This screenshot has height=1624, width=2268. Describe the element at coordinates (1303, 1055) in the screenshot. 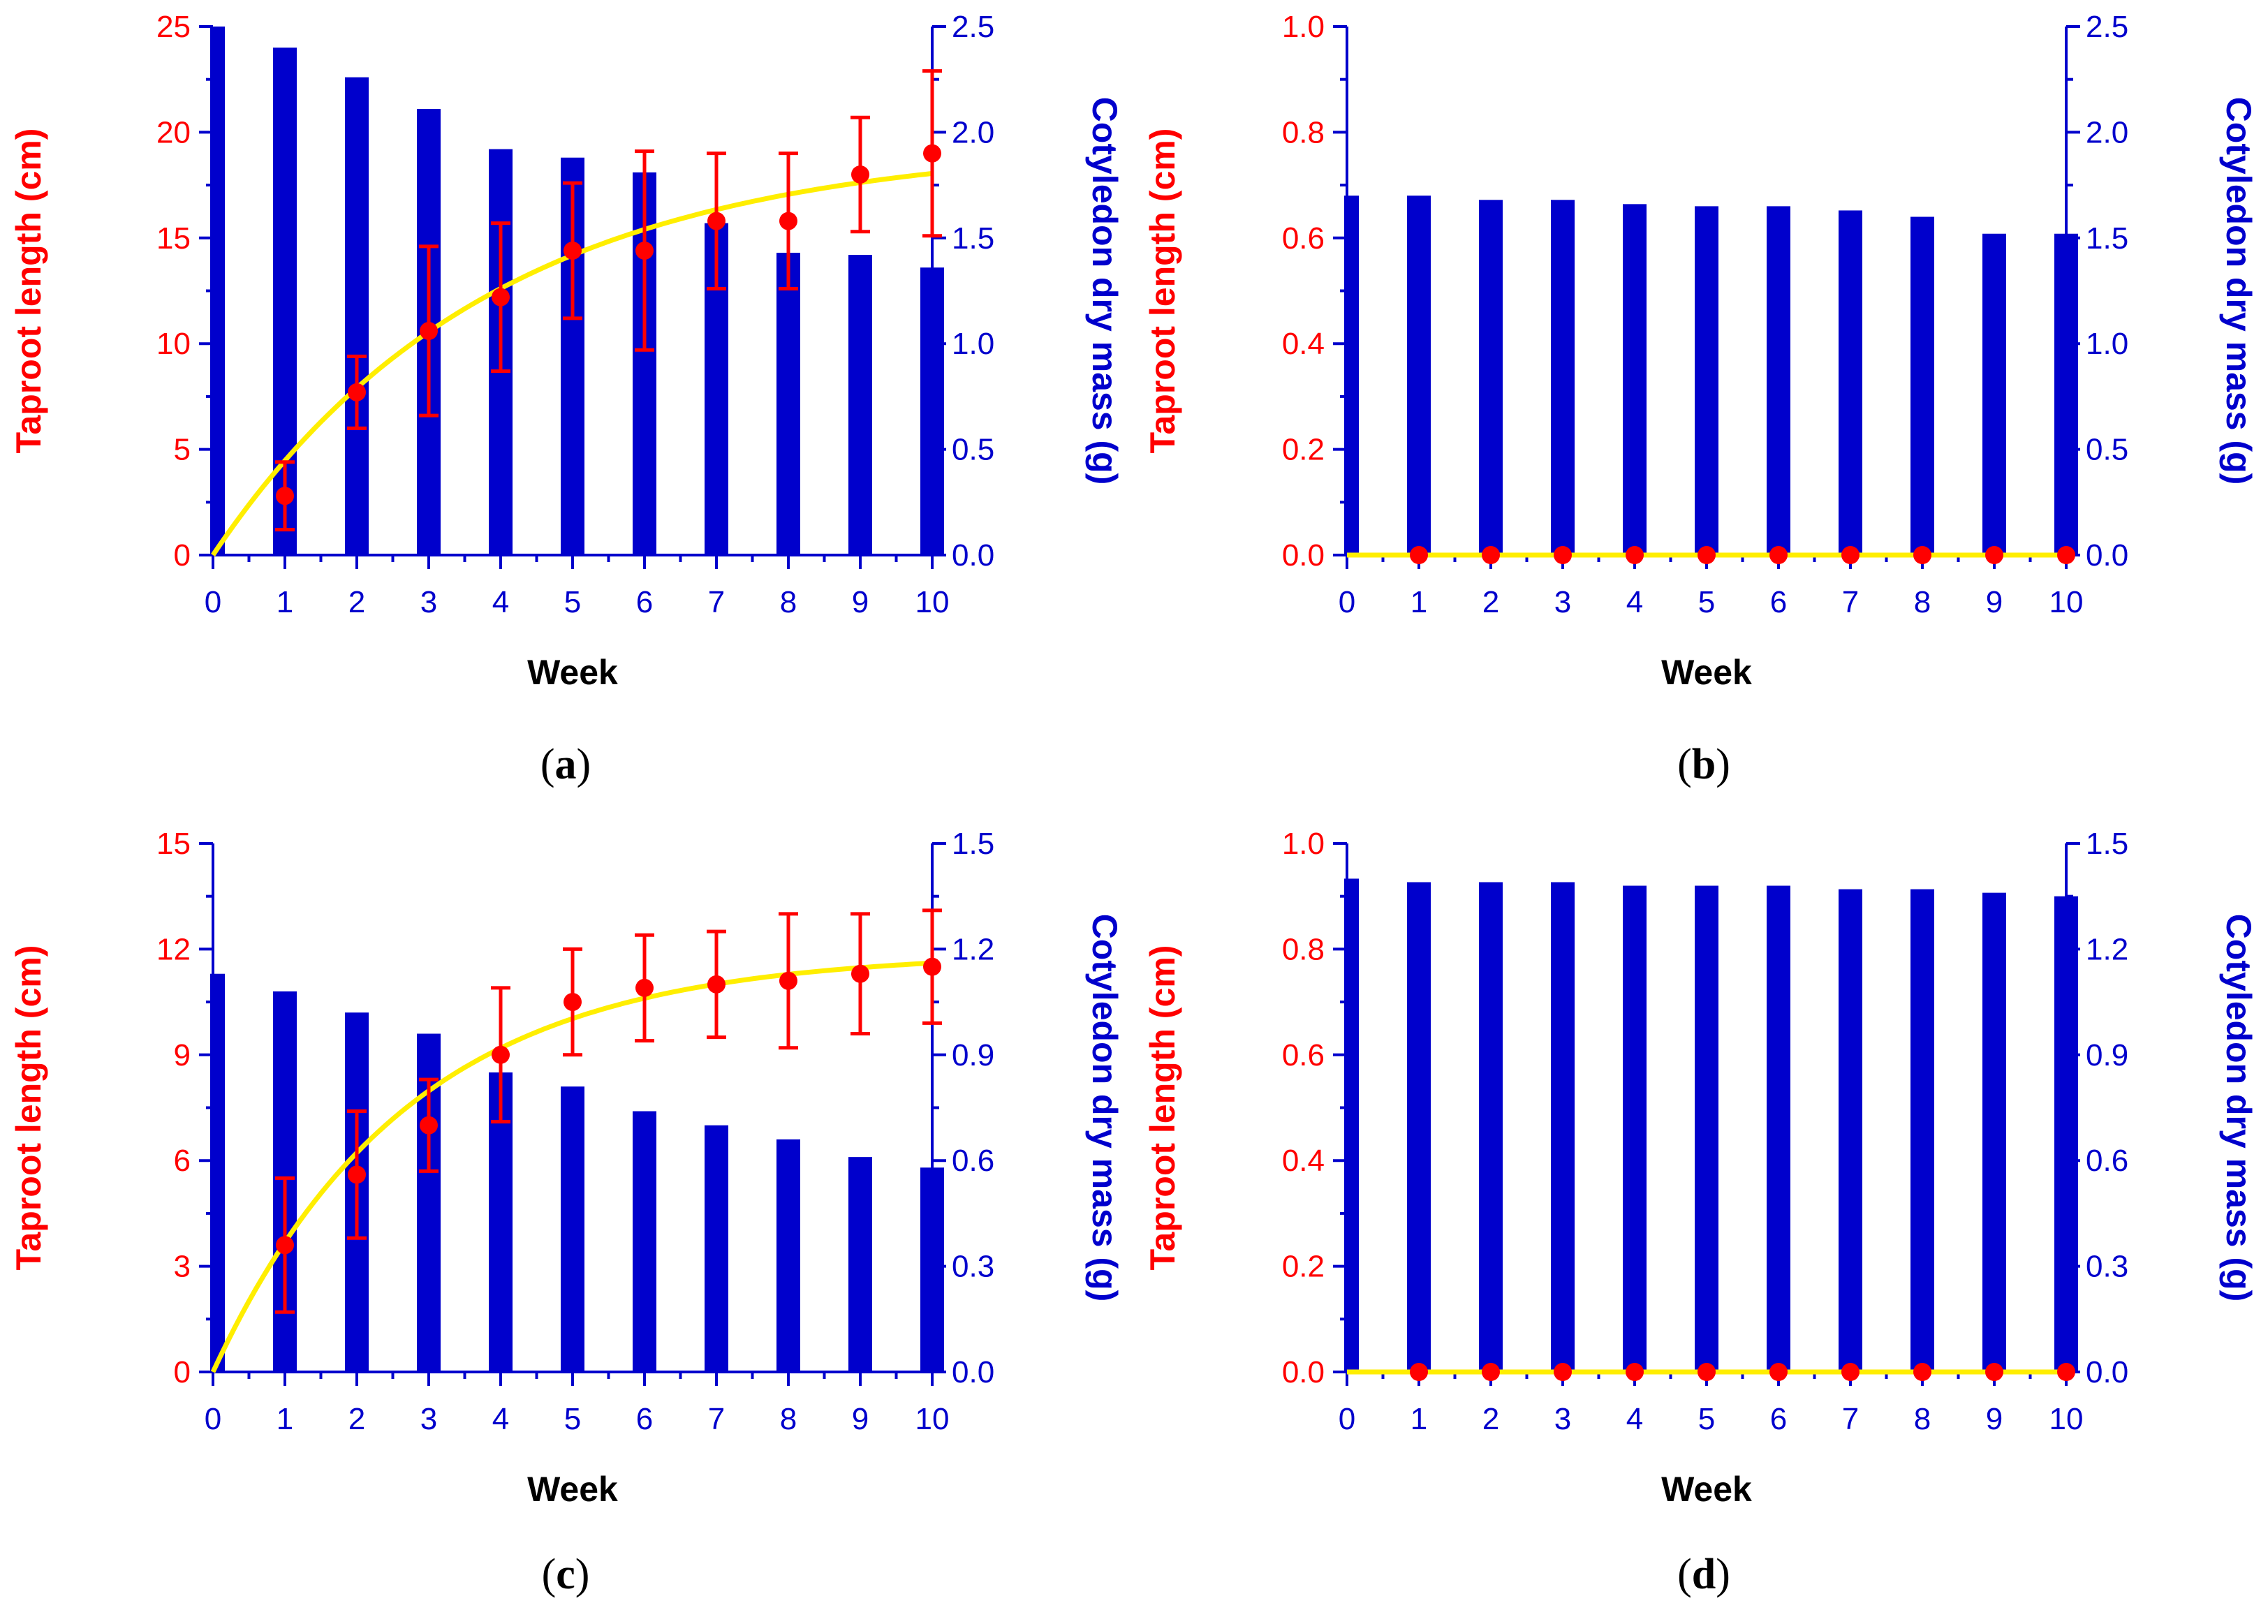

I see `chart-d-left-tick-label-3: 0.6` at that location.